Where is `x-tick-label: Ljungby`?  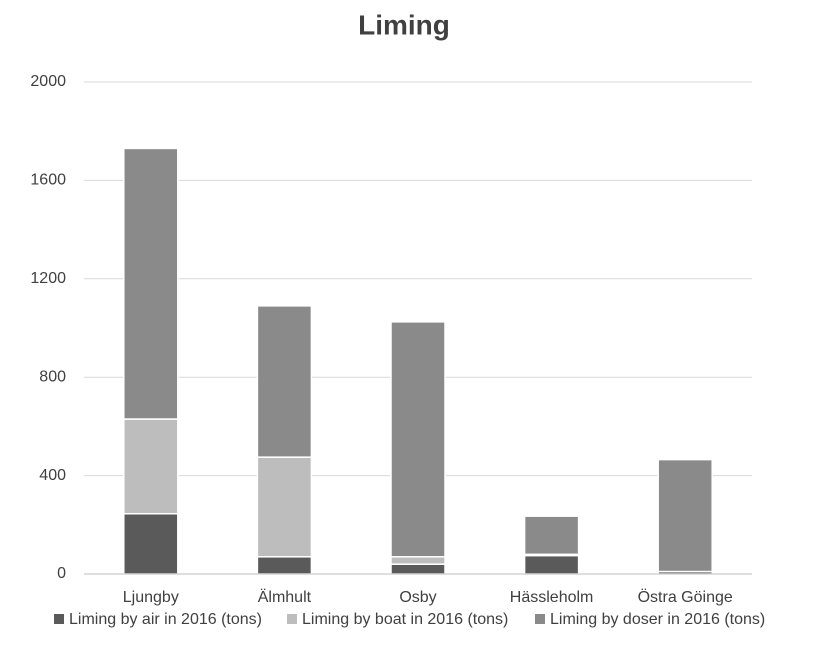 x-tick-label: Ljungby is located at coordinates (151, 597).